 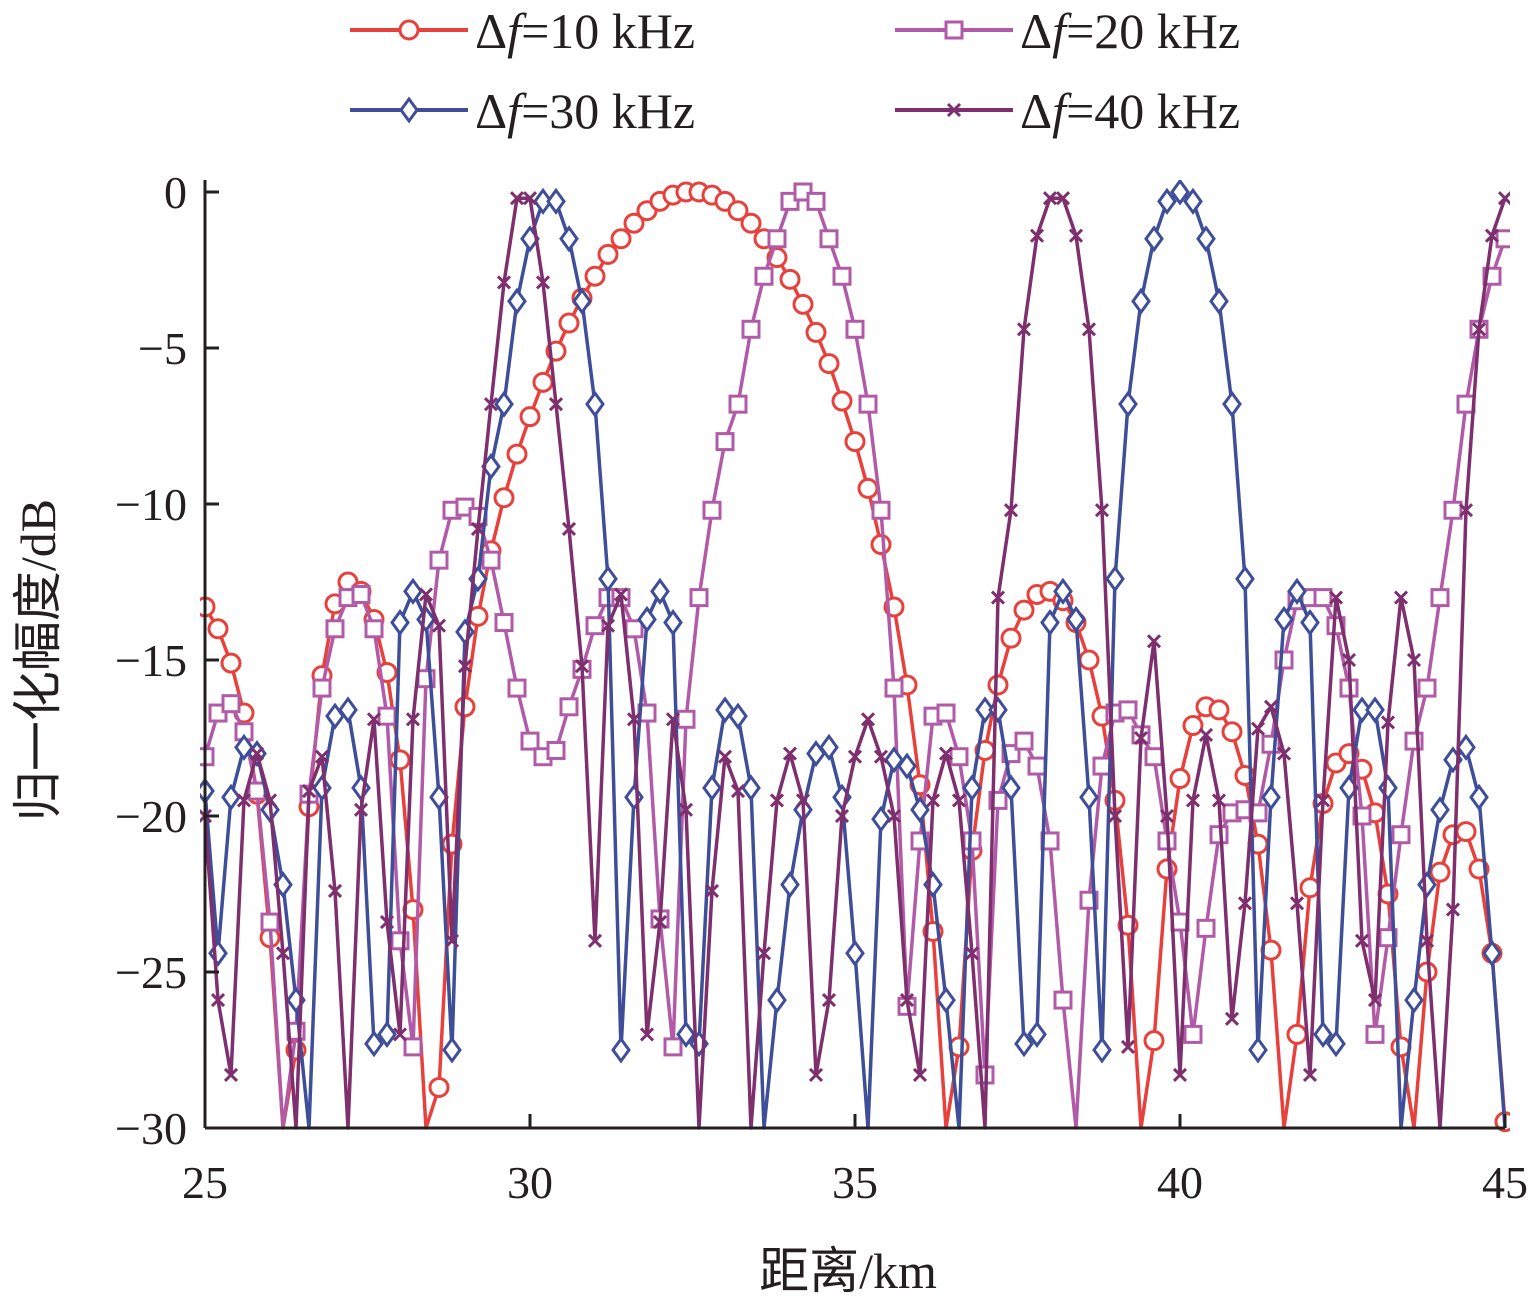 I want to click on x-tick-label: 25, so click(x=205, y=1182).